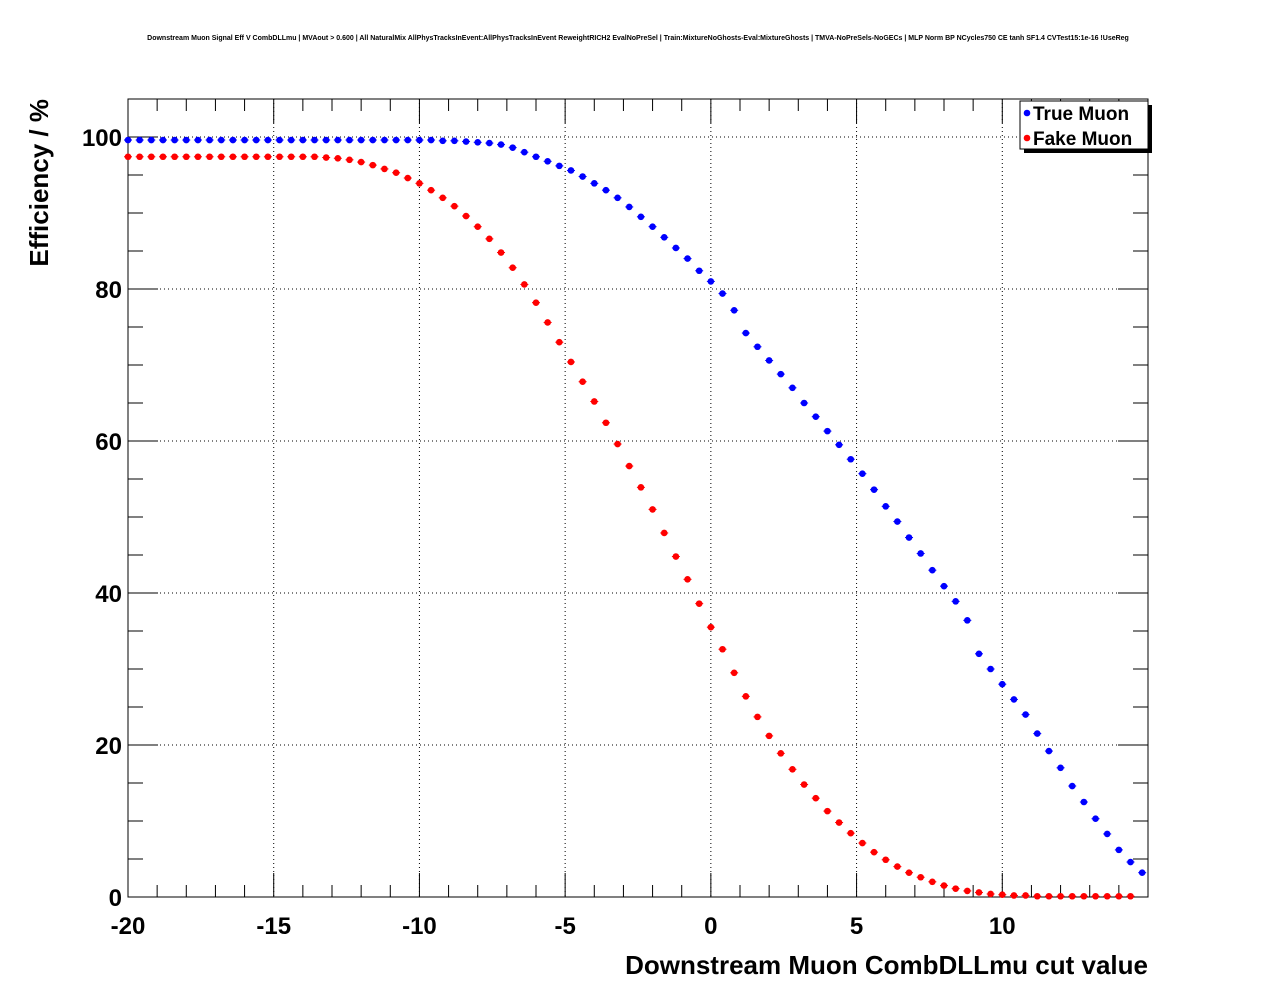 The image size is (1276, 996). I want to click on x-tick-label: 5, so click(856, 926).